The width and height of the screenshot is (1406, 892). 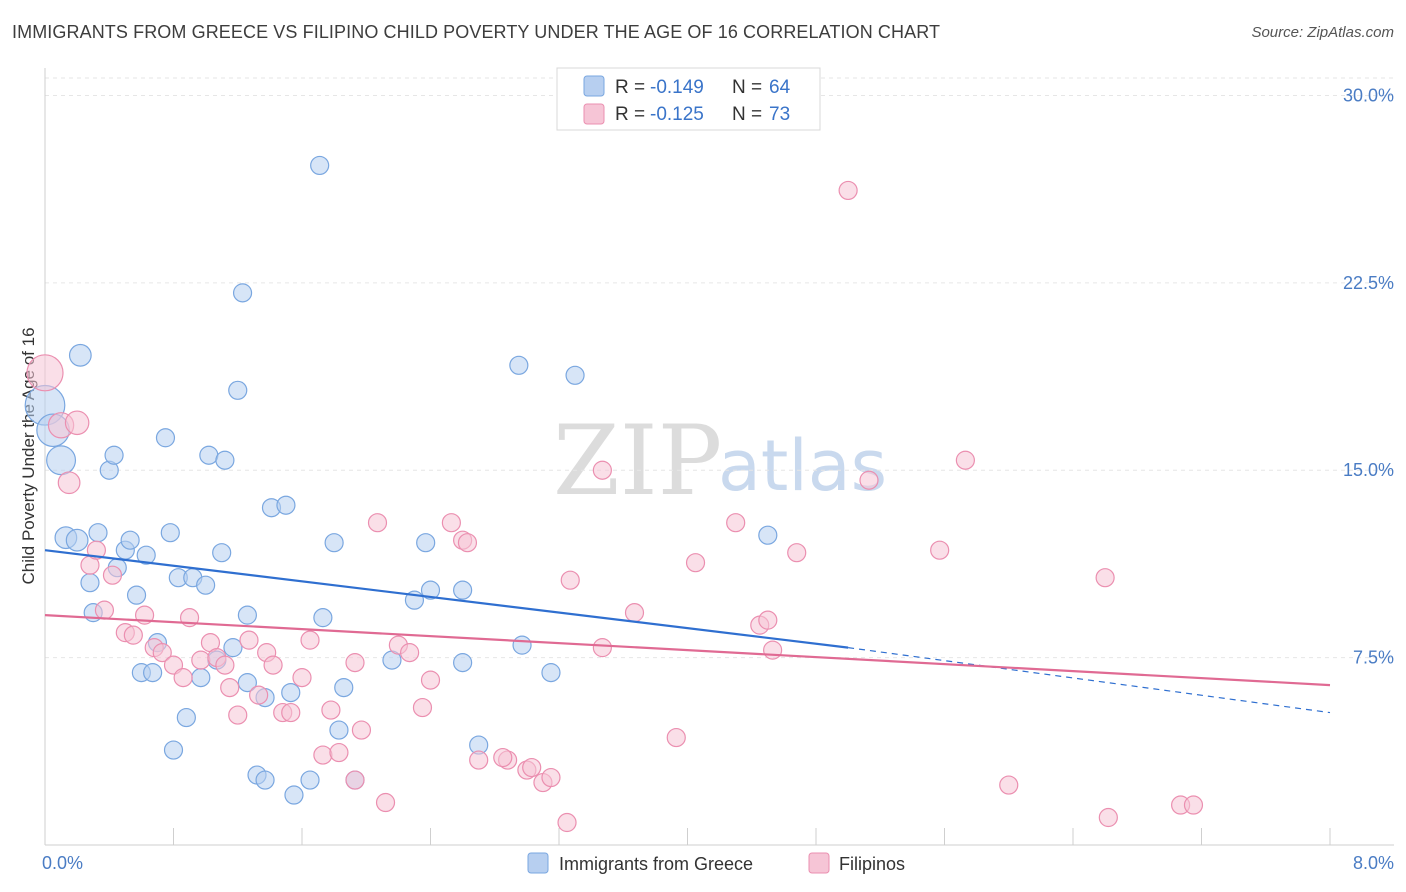 I want to click on trend-line-filipinos, so click(x=687, y=650).